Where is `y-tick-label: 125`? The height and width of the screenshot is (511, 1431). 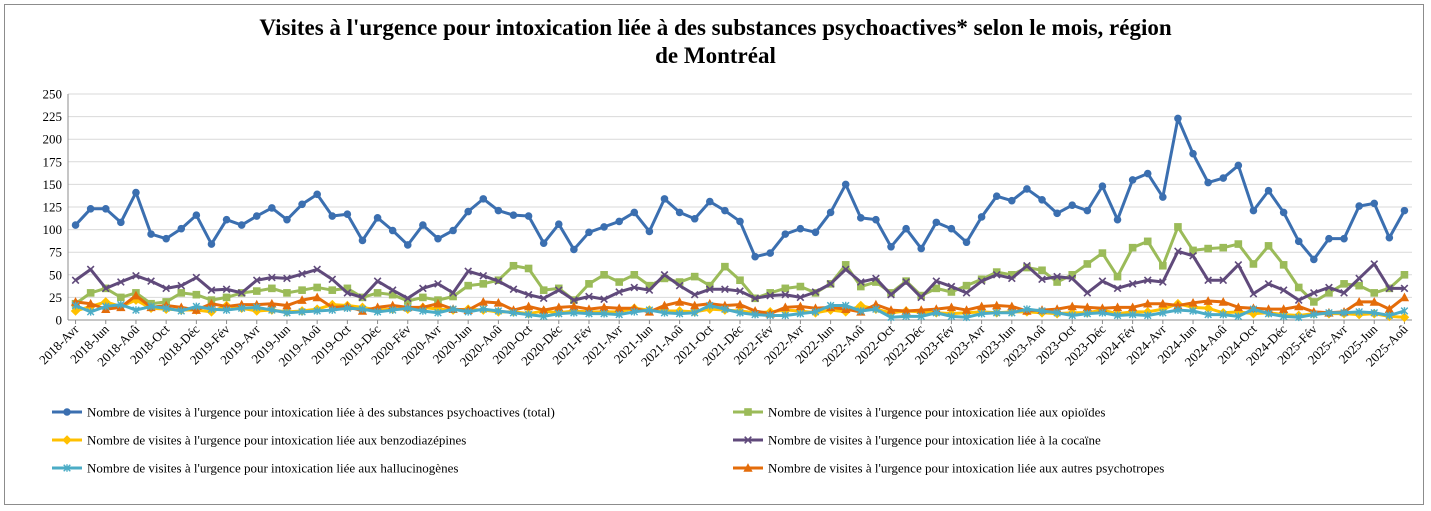
y-tick-label: 125 is located at coordinates (53, 207).